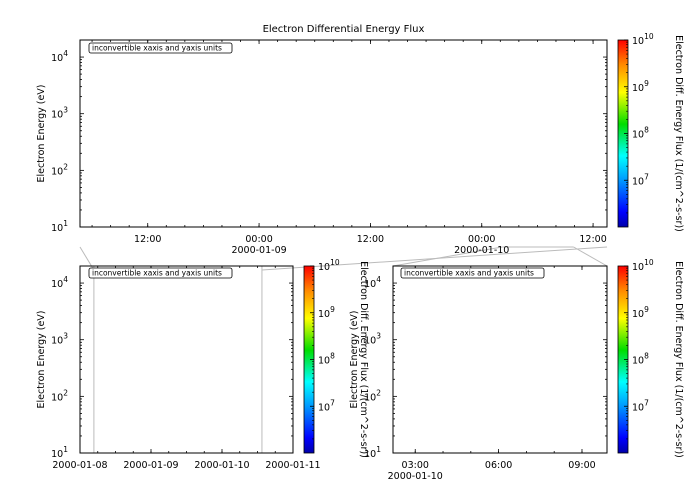 This screenshot has height=492, width=697. What do you see at coordinates (344, 29) in the screenshot?
I see `chart-title: Electron Differential Energy Flux` at bounding box center [344, 29].